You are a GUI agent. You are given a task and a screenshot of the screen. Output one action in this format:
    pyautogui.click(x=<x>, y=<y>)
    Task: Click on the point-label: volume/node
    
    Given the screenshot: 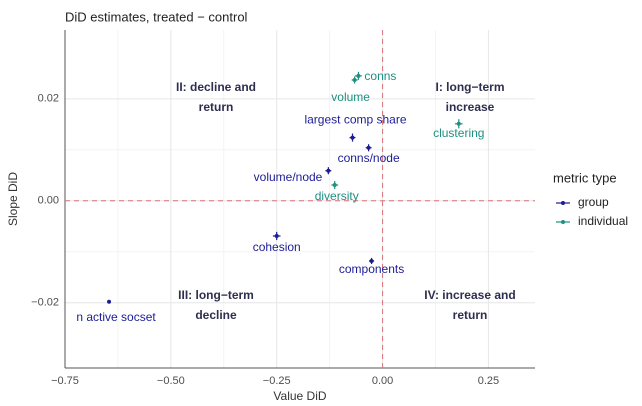 What is the action you would take?
    pyautogui.click(x=288, y=177)
    